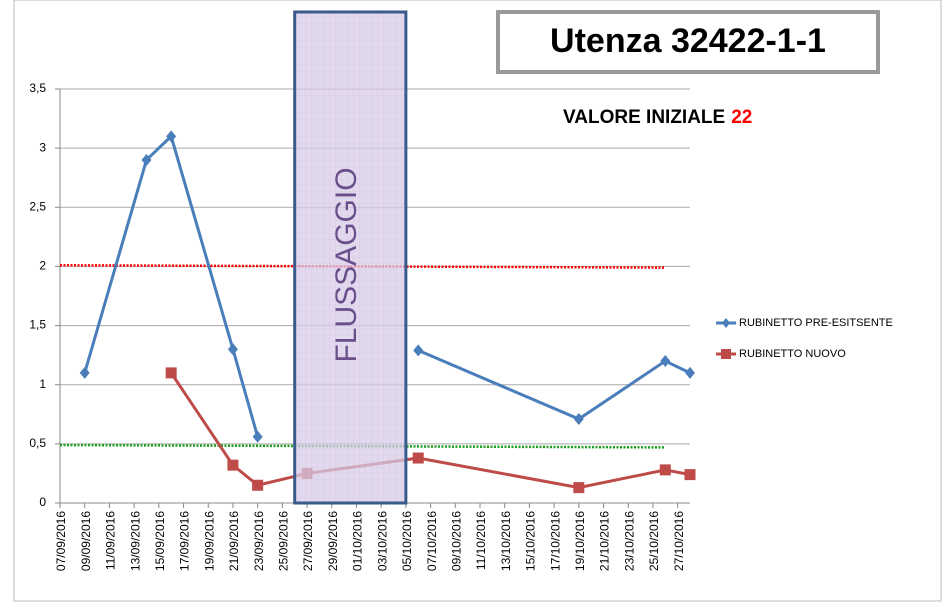  I want to click on x-tick-label: 15/09/2016, so click(160, 541).